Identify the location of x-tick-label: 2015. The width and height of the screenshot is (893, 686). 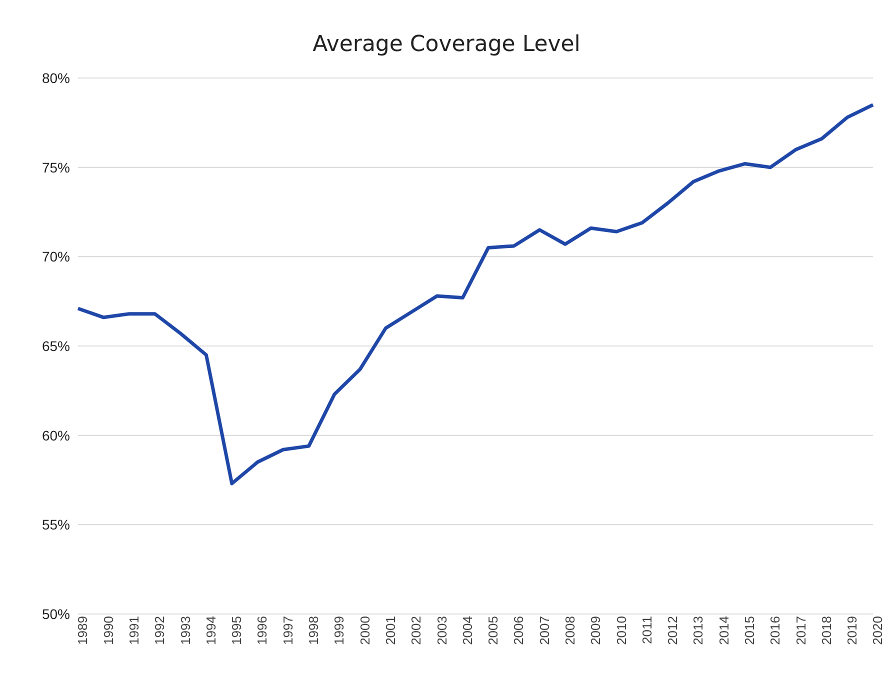
(750, 630).